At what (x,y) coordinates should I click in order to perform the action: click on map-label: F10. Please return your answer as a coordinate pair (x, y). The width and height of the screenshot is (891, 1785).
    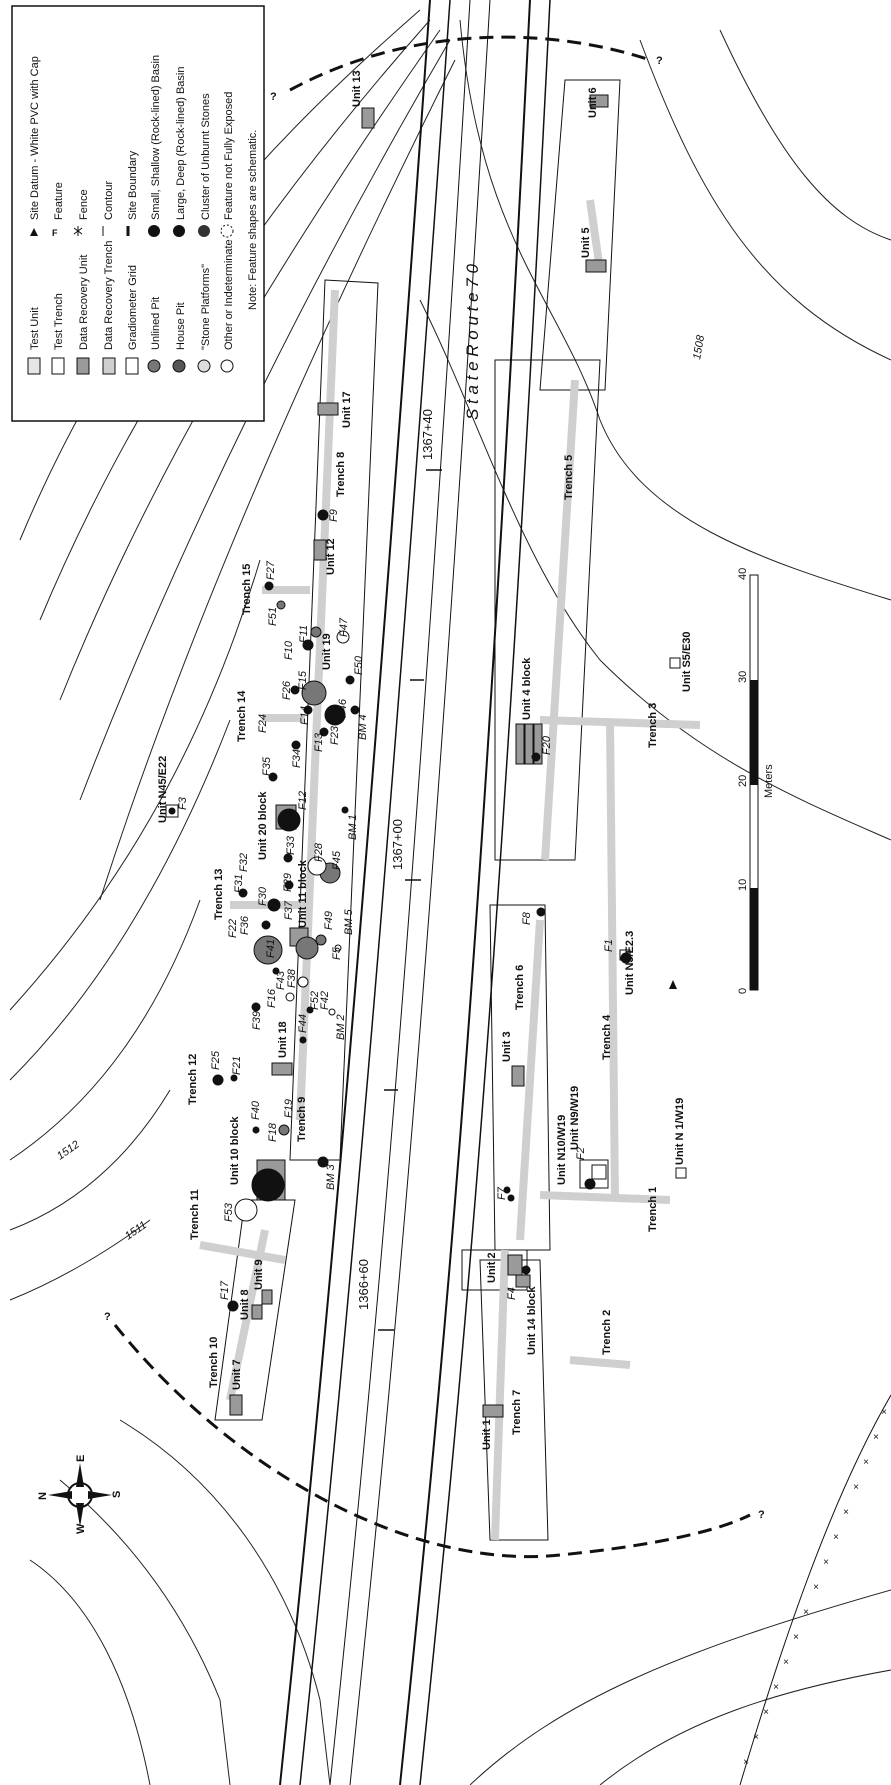
    Looking at the image, I should click on (289, 650).